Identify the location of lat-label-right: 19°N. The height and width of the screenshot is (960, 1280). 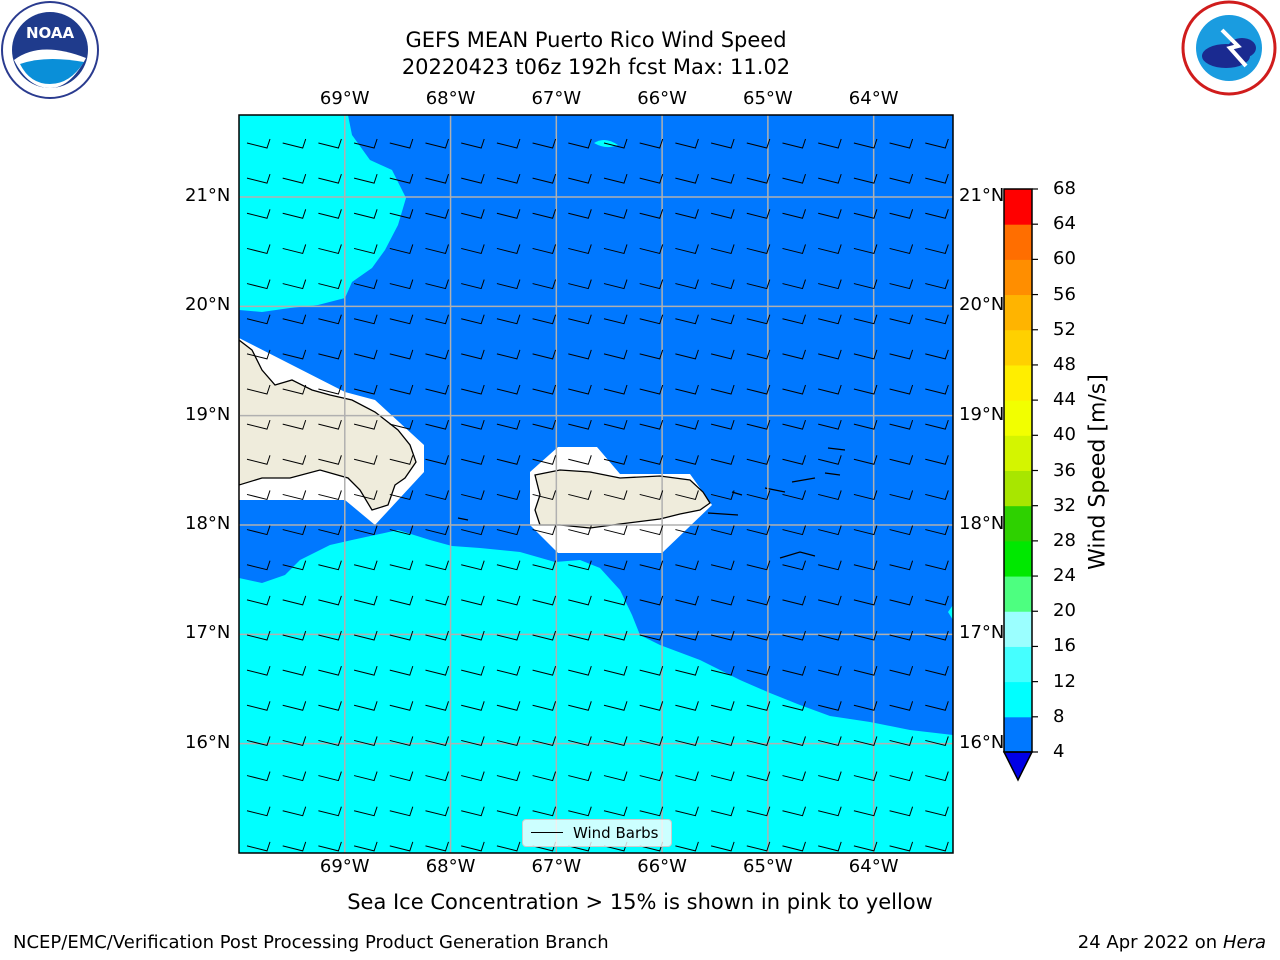
(982, 414).